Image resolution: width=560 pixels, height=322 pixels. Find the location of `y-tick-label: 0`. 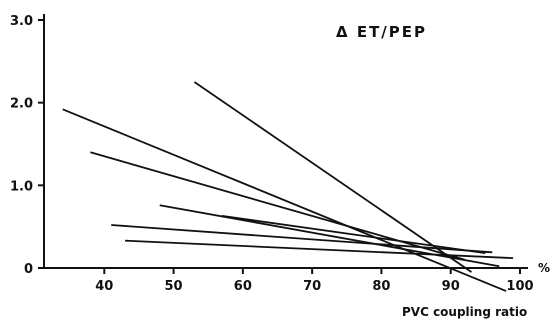

y-tick-label: 0 is located at coordinates (28, 269).